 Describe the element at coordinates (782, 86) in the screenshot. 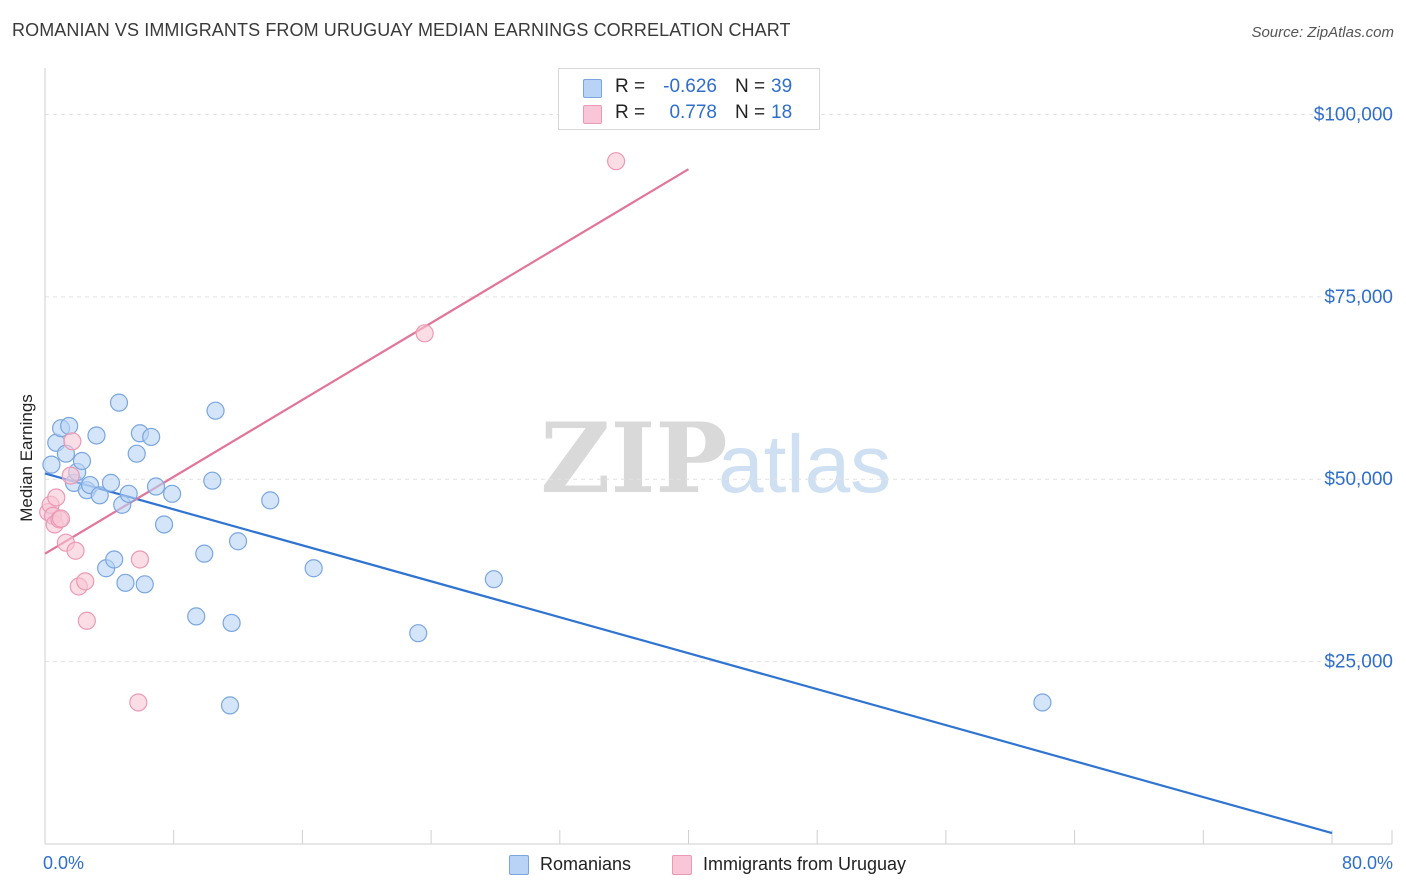

I see `legend-n-value: 39` at that location.